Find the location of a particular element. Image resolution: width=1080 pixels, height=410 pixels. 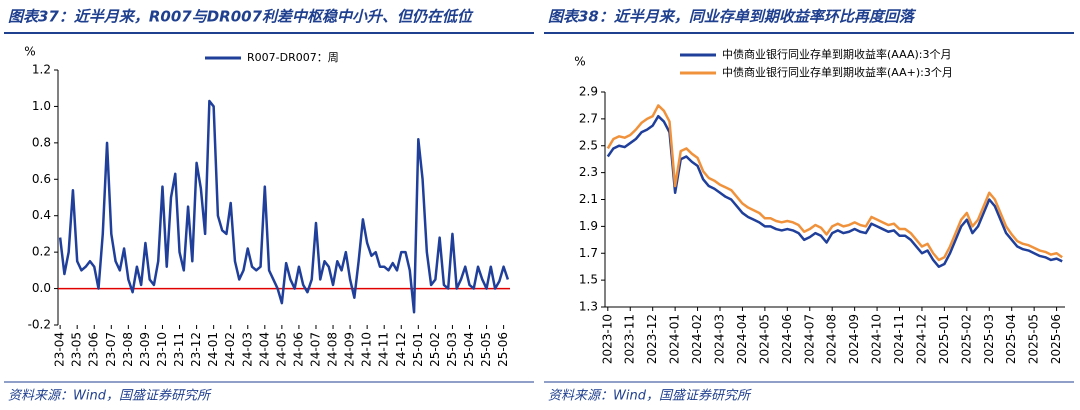

x-tick-label: 24-12 is located at coordinates (401, 349).